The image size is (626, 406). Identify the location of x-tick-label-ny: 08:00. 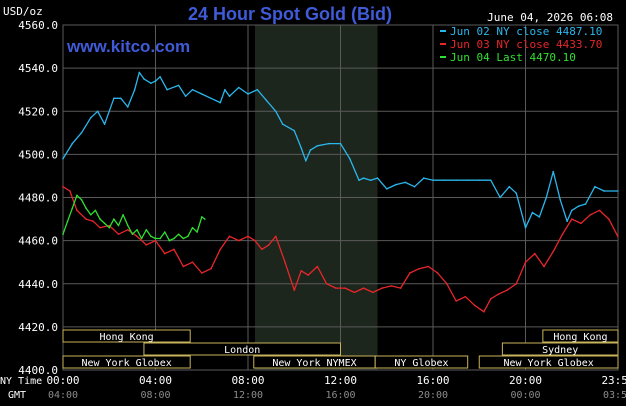
(247, 380).